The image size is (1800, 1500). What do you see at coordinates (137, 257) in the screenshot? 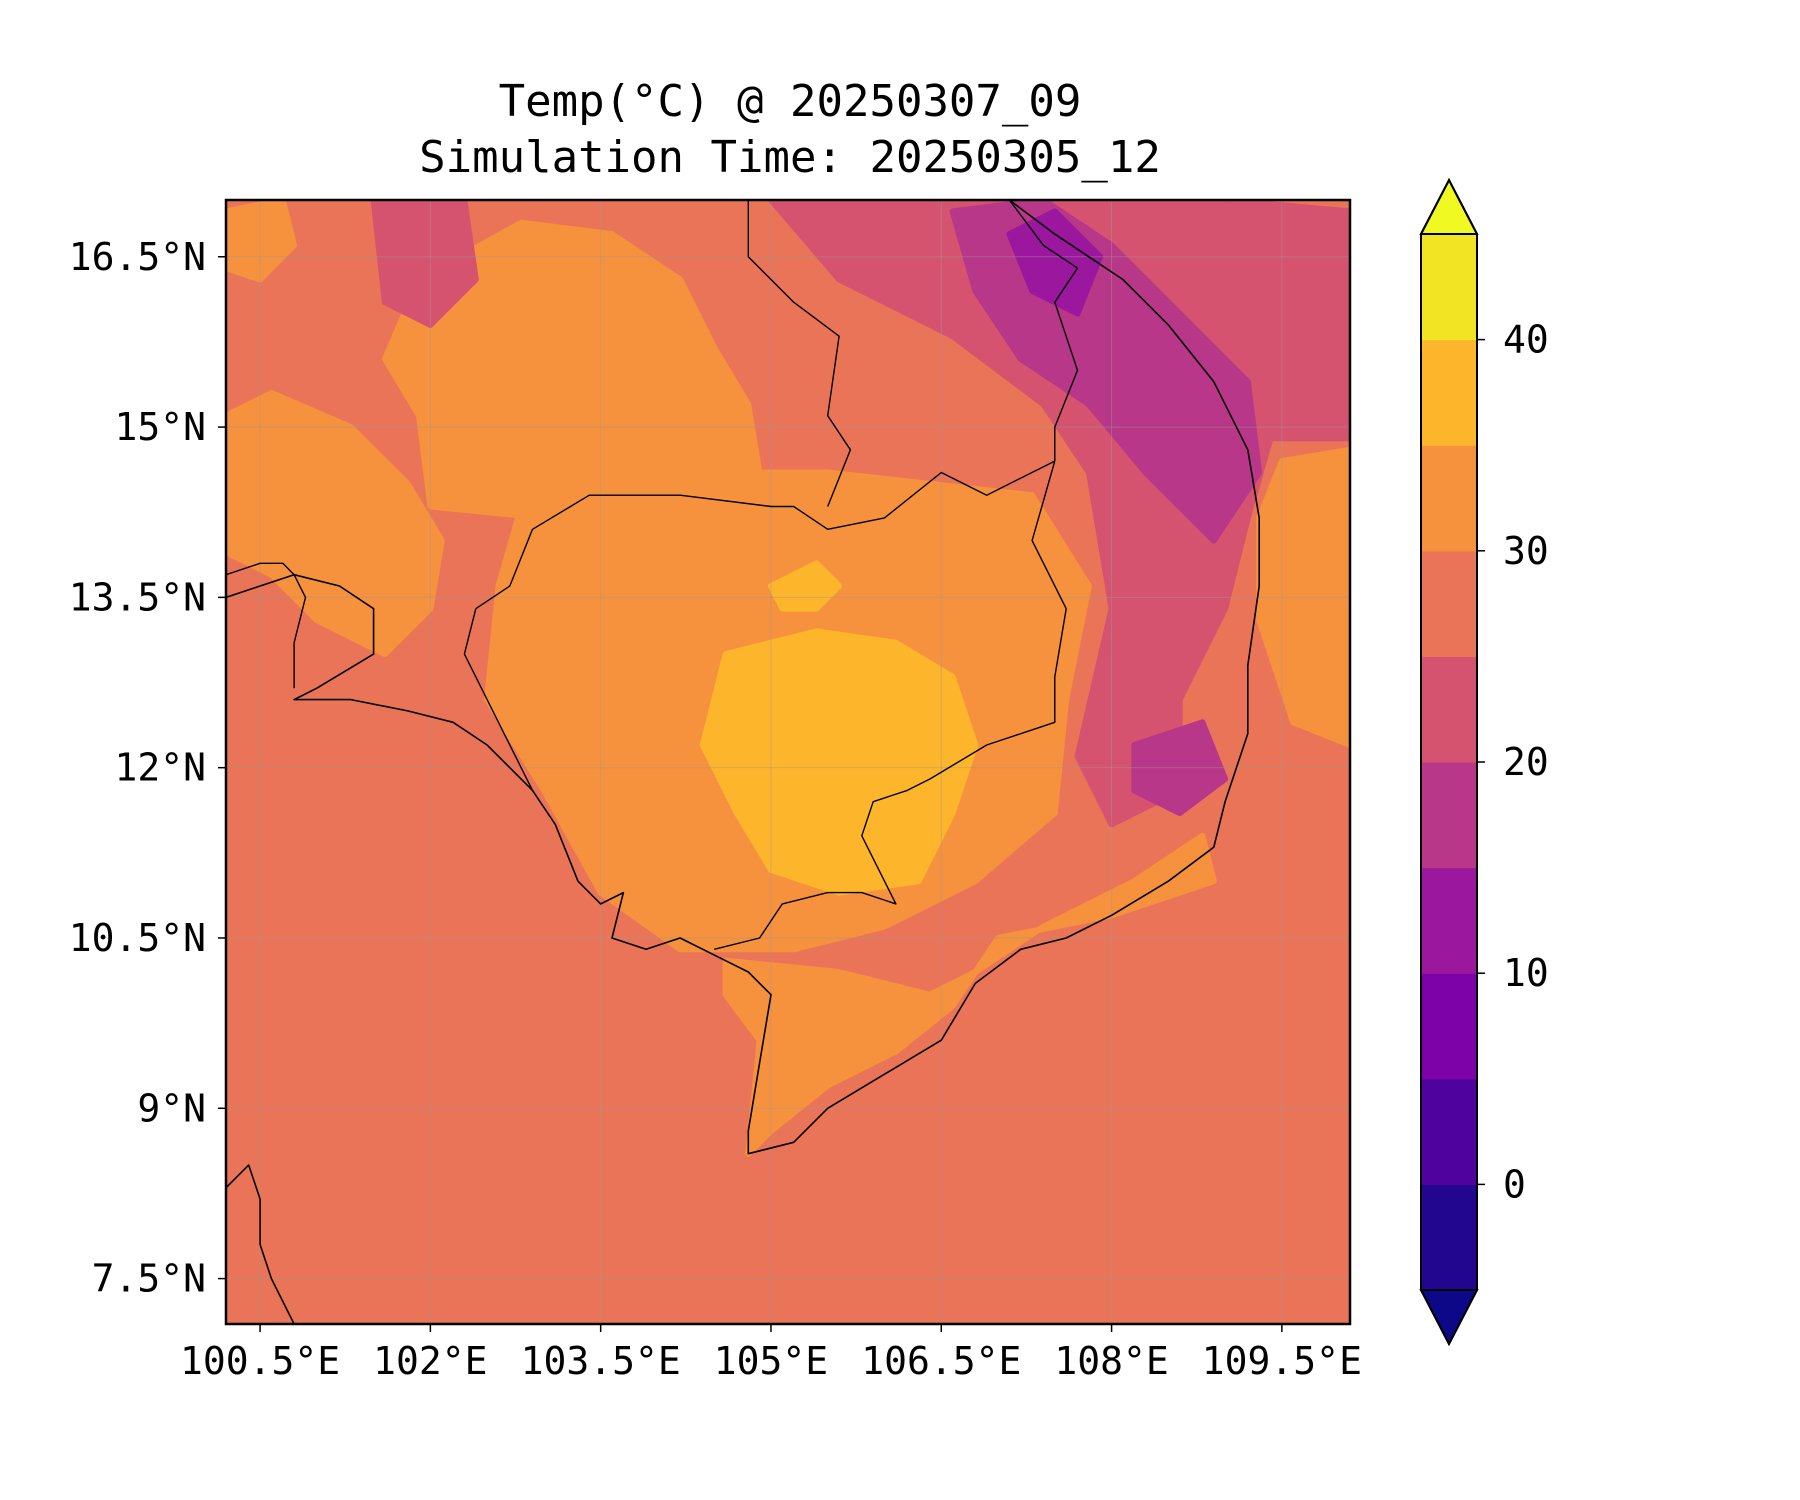
I see `lat-tick-label-0: 16.5°N` at bounding box center [137, 257].